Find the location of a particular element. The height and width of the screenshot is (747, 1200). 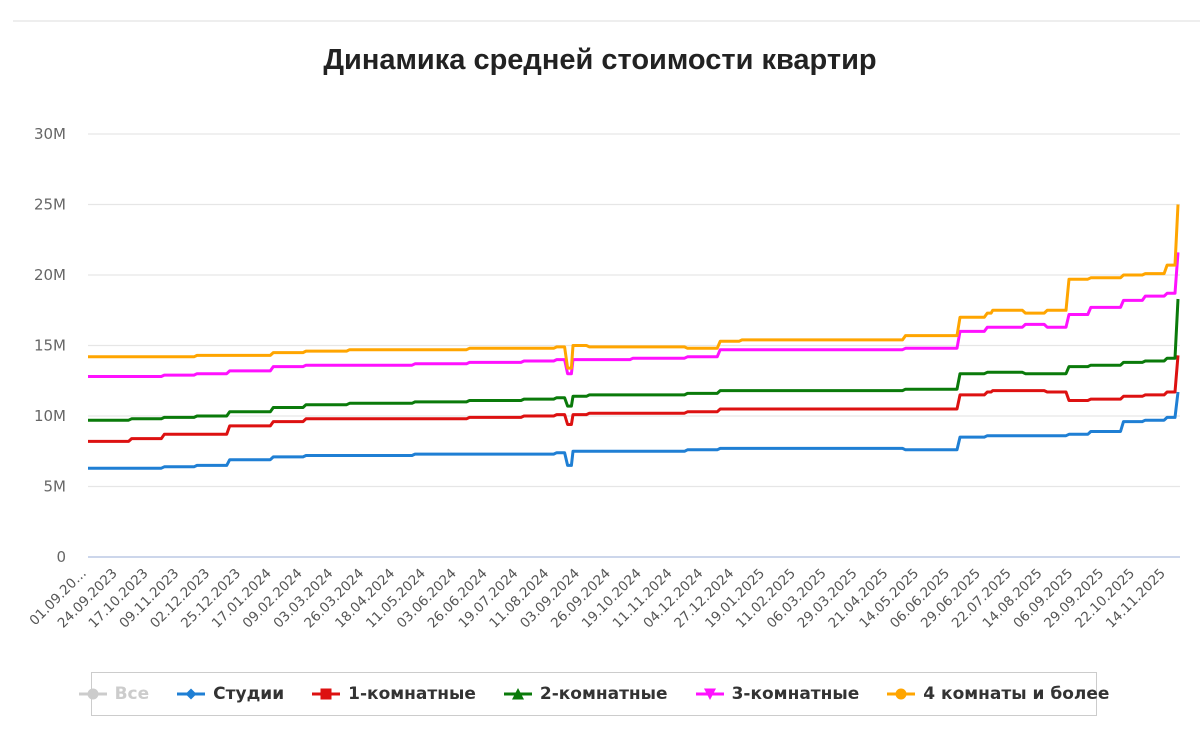

legend-item: 1-комнатные is located at coordinates (394, 694).